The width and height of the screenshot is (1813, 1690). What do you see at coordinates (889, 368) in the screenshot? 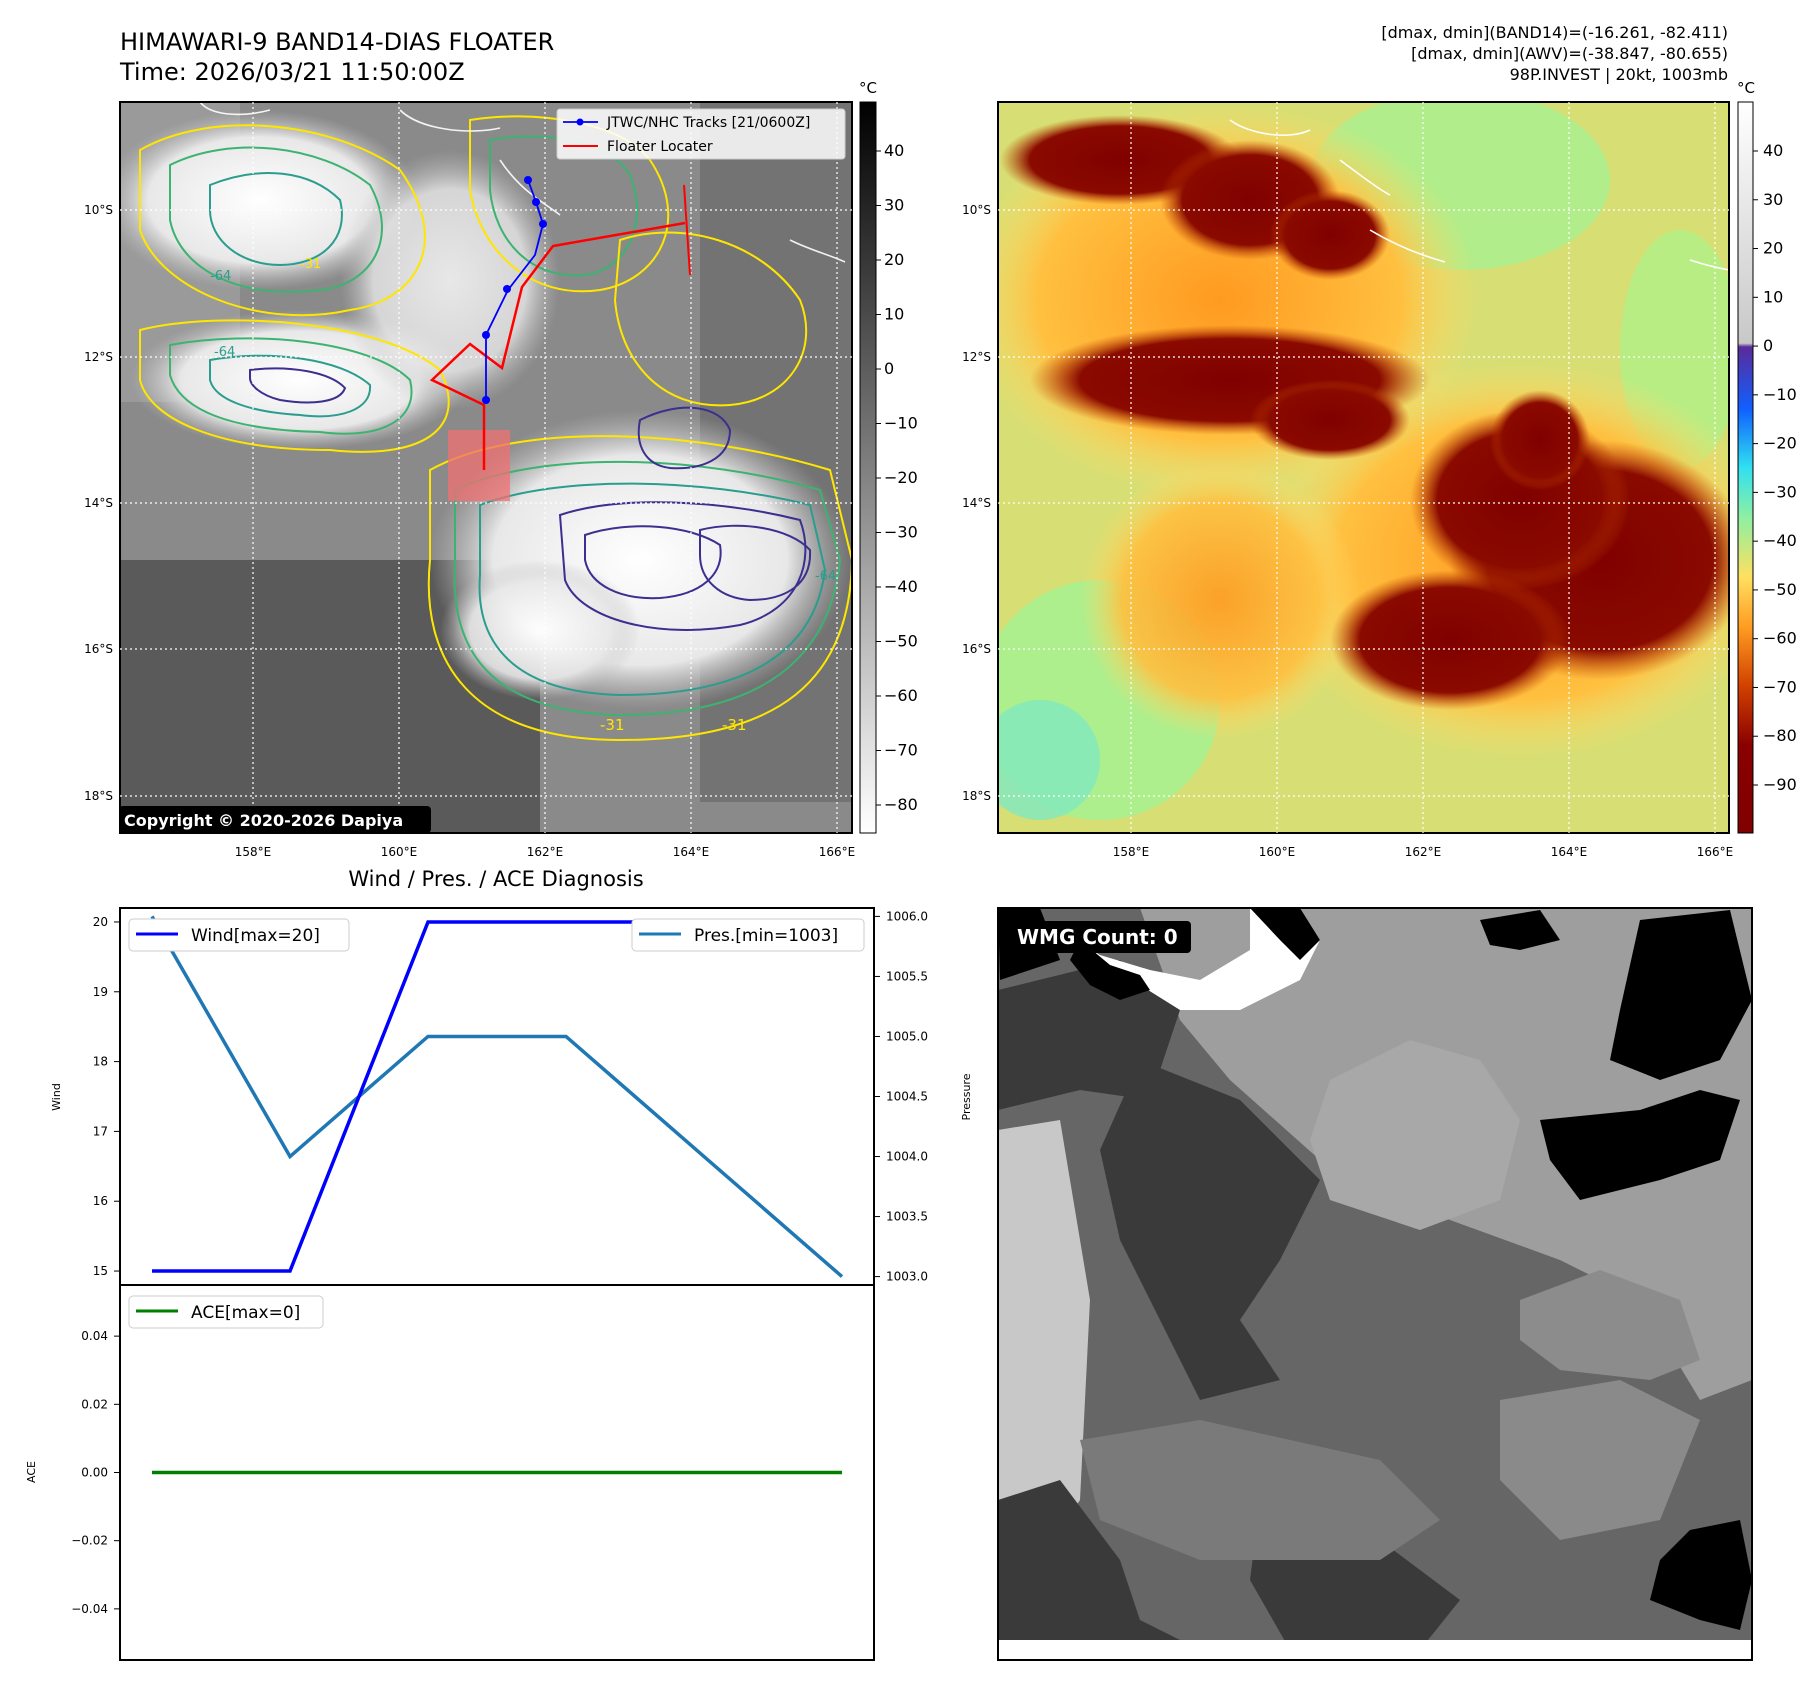
I see `colorbar-tick-label: 0` at bounding box center [889, 368].